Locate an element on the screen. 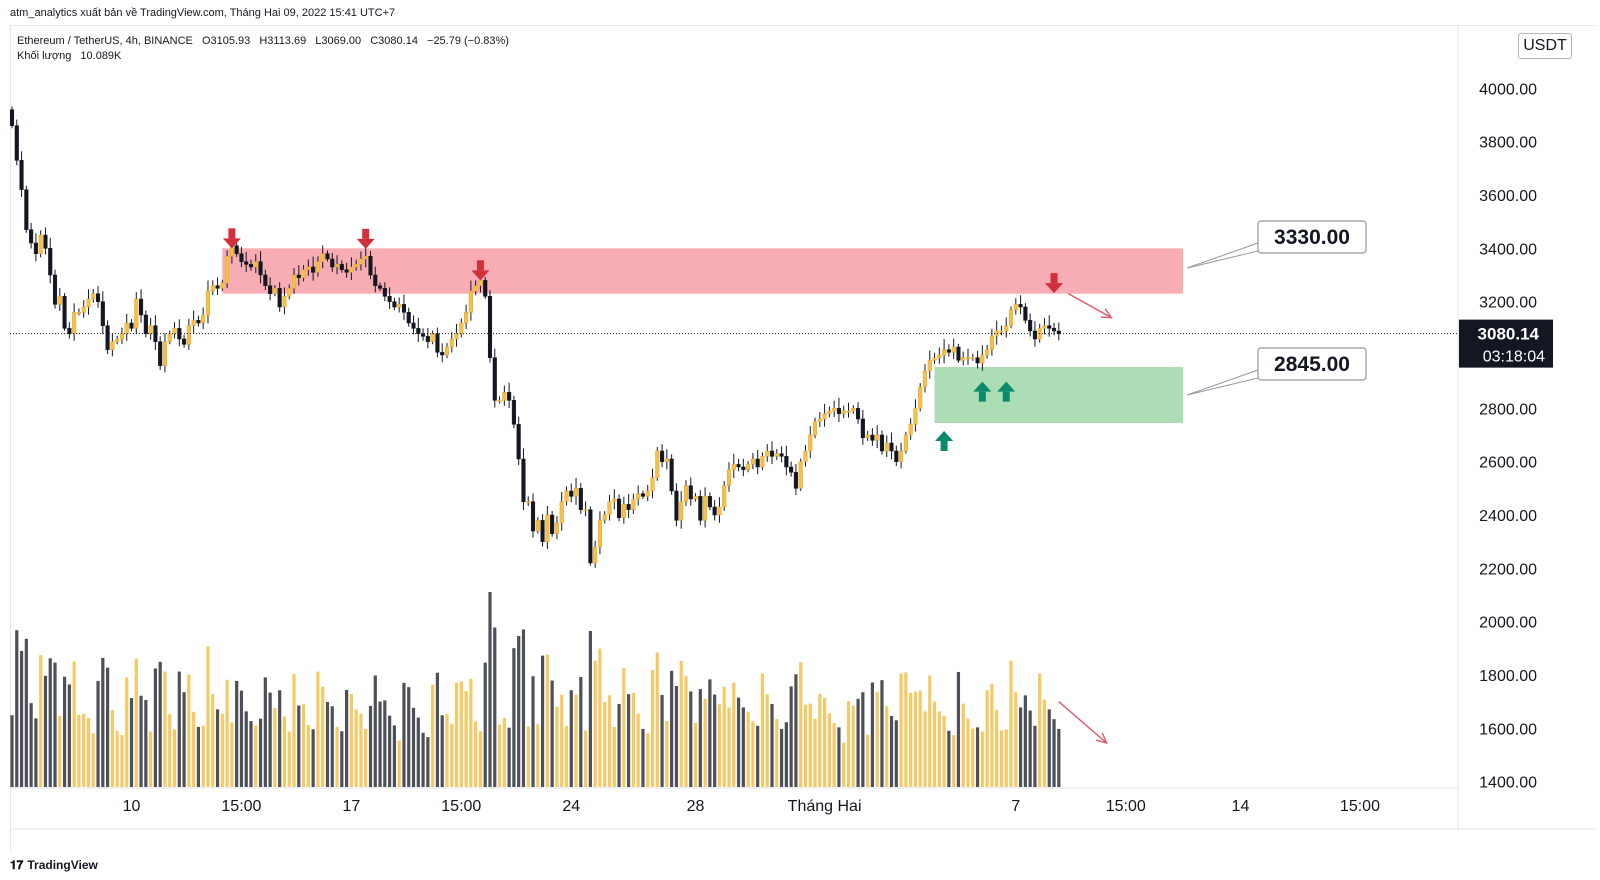 Image resolution: width=1600 pixels, height=880 pixels. callout-pointer is located at coordinates (1222, 382).